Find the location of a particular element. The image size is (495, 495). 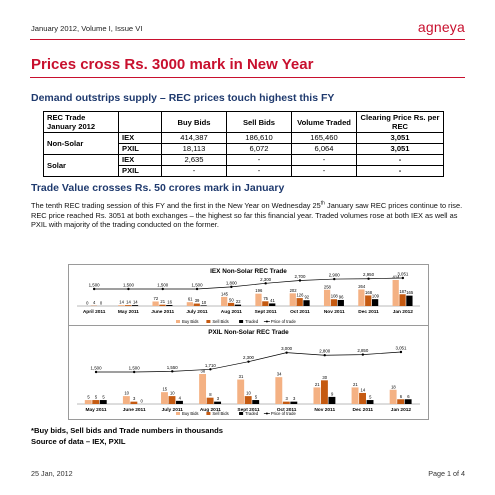

group-label-non-solar: Non-Solar is located at coordinates (81, 143).